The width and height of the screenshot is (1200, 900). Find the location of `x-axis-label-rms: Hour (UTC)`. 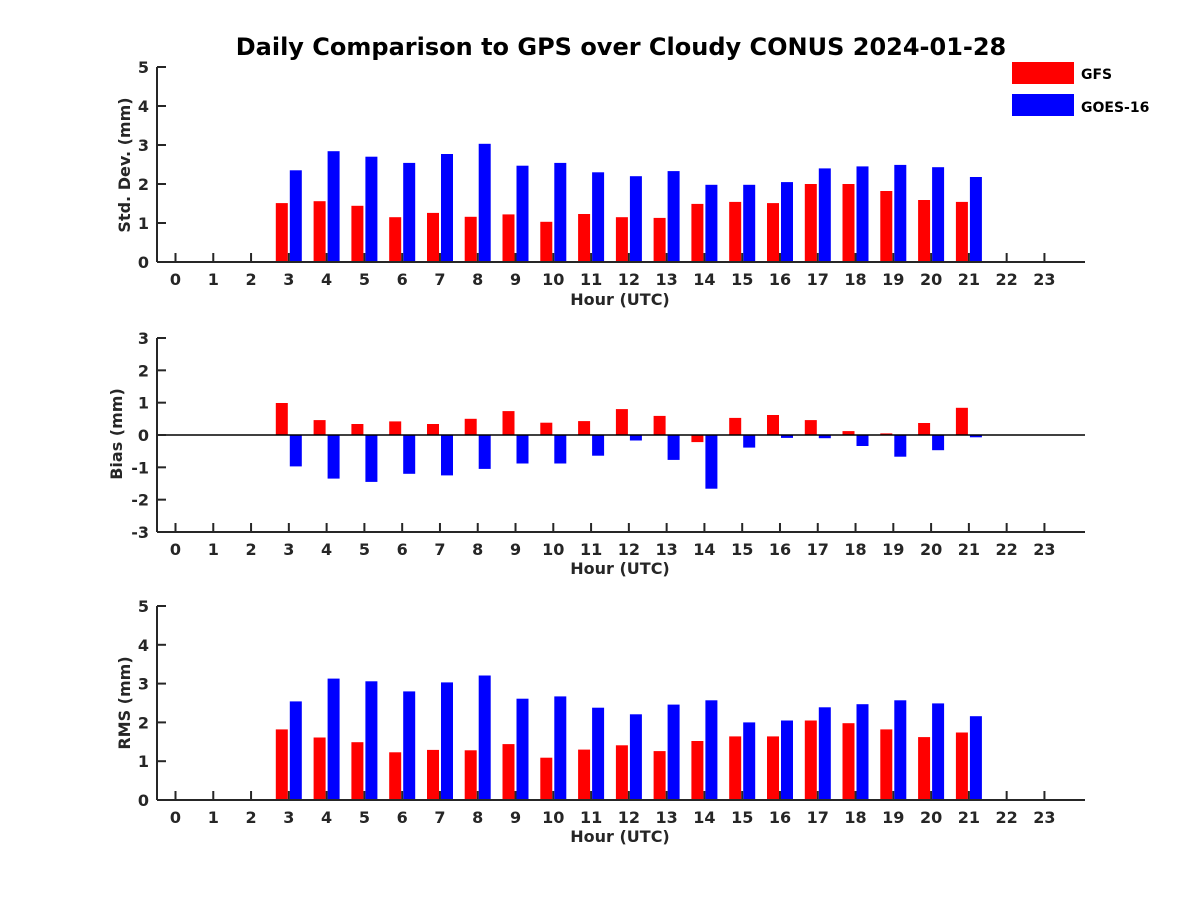

x-axis-label-rms: Hour (UTC) is located at coordinates (620, 836).